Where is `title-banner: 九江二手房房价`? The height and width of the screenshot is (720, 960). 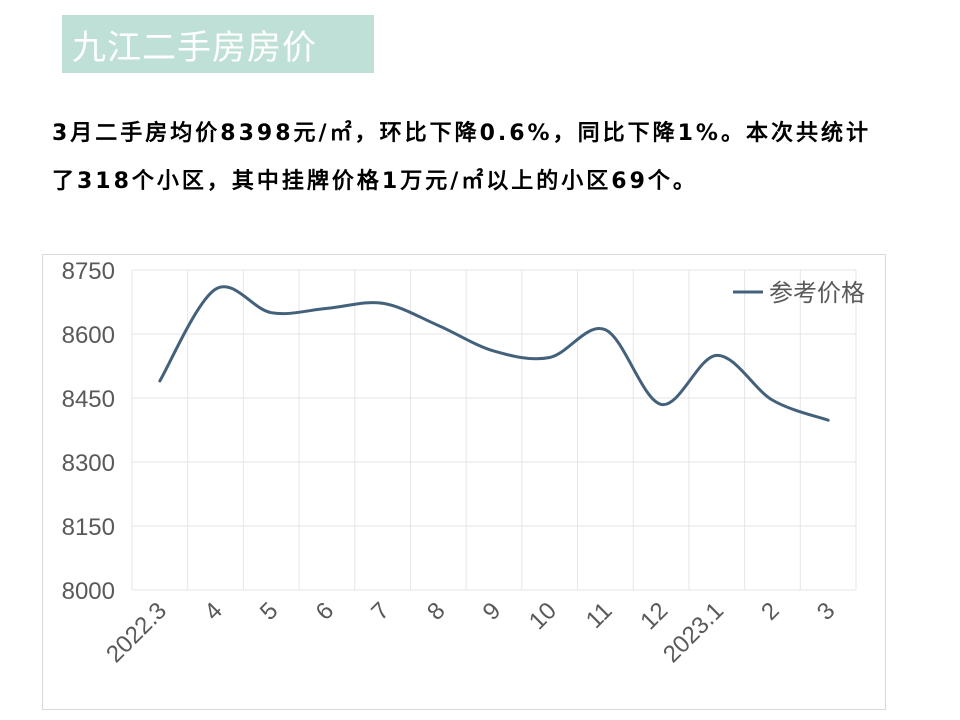 title-banner: 九江二手房房价 is located at coordinates (218, 44).